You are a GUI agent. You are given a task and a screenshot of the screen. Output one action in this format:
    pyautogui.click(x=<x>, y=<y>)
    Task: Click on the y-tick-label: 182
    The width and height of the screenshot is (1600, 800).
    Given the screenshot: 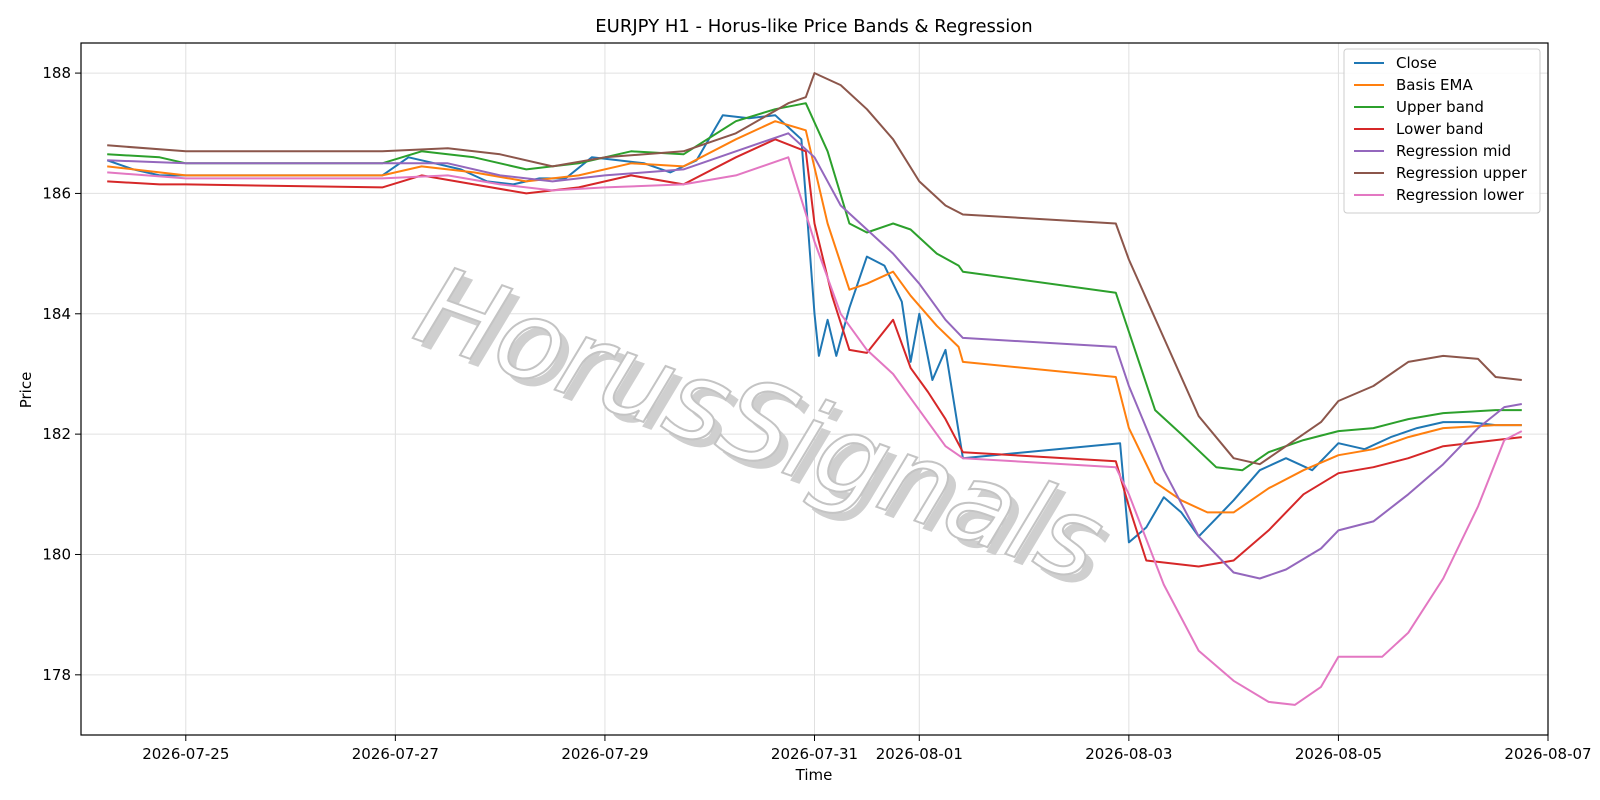 What is the action you would take?
    pyautogui.click(x=56, y=434)
    